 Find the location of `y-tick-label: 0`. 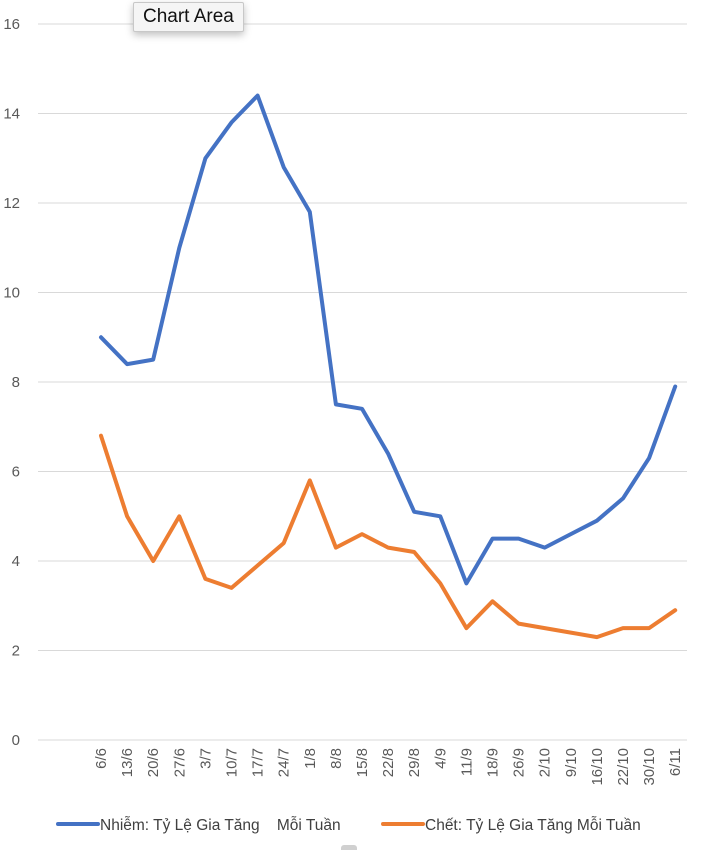

y-tick-label: 0 is located at coordinates (16, 740).